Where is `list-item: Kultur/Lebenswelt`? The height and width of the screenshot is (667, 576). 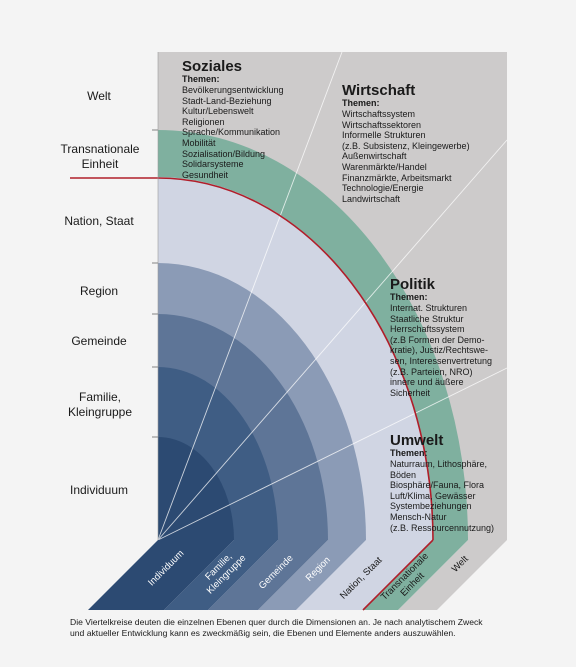
list-item: Kultur/Lebenswelt is located at coordinates (218, 111).